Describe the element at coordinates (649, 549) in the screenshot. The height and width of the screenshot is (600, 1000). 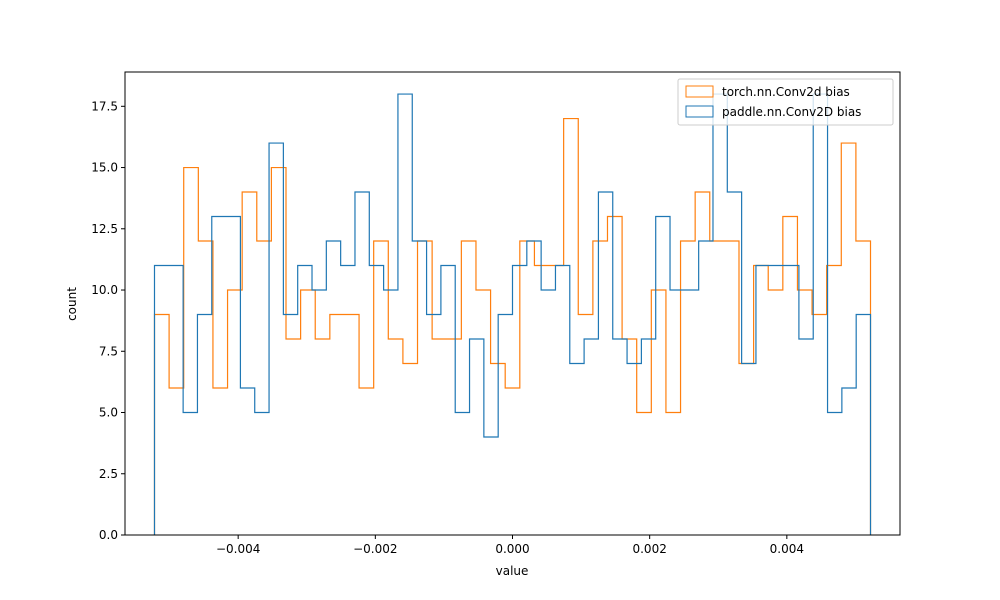
I see `x-tick-label: 0.002` at that location.